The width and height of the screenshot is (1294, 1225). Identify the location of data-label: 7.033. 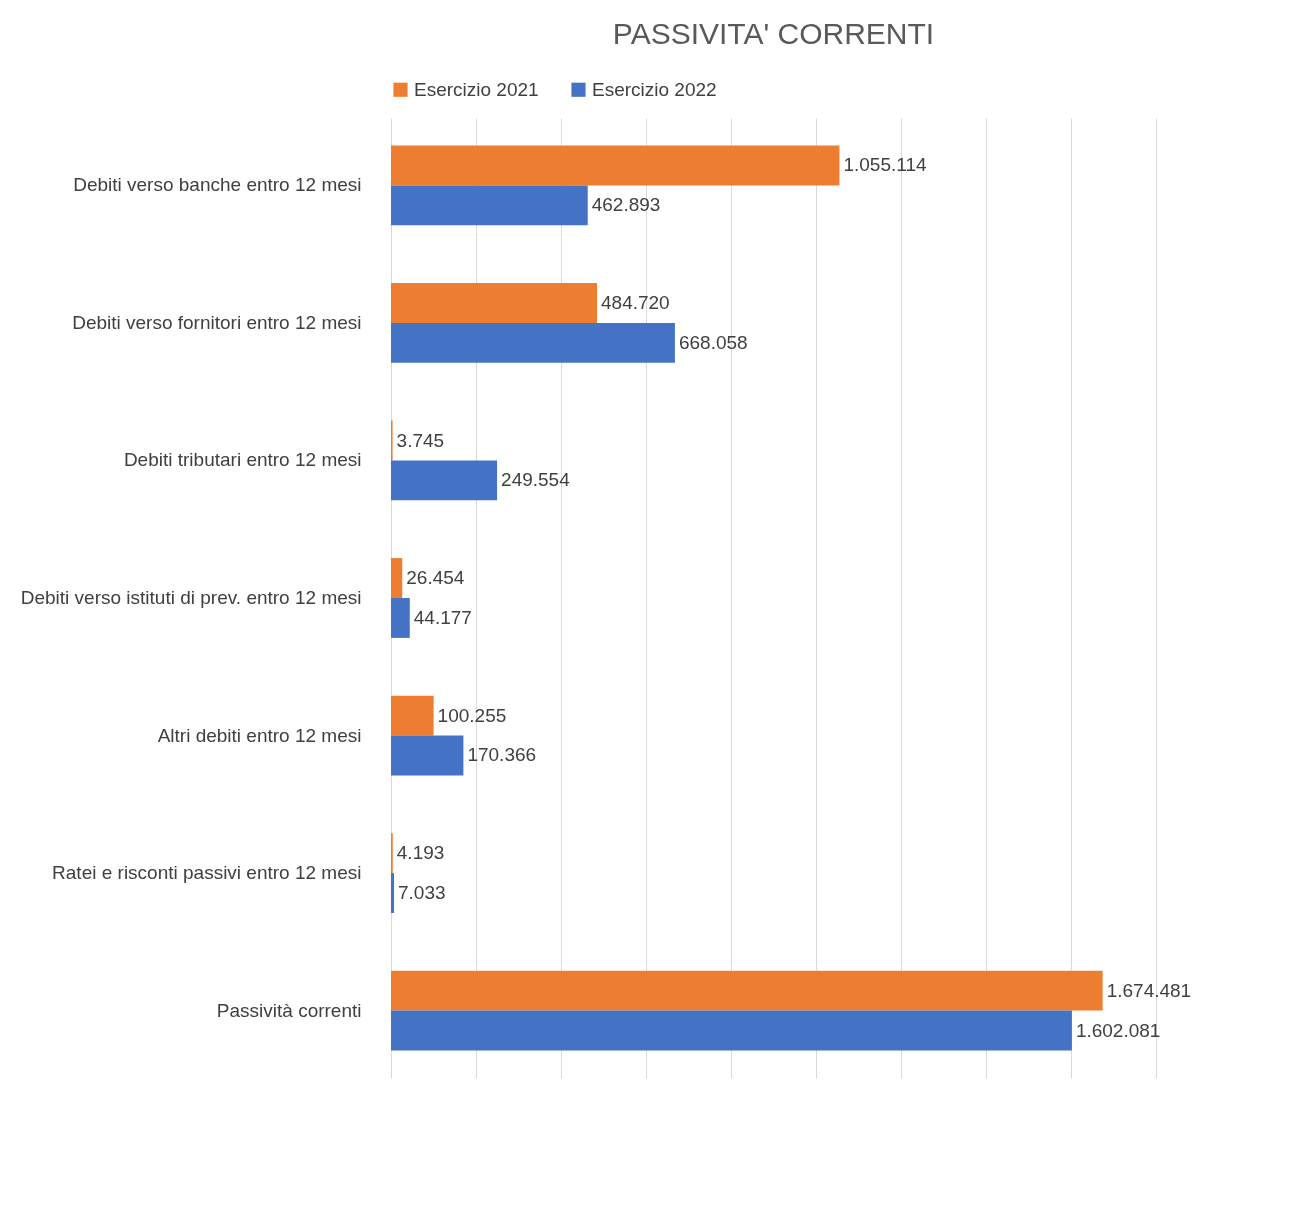
(421, 893).